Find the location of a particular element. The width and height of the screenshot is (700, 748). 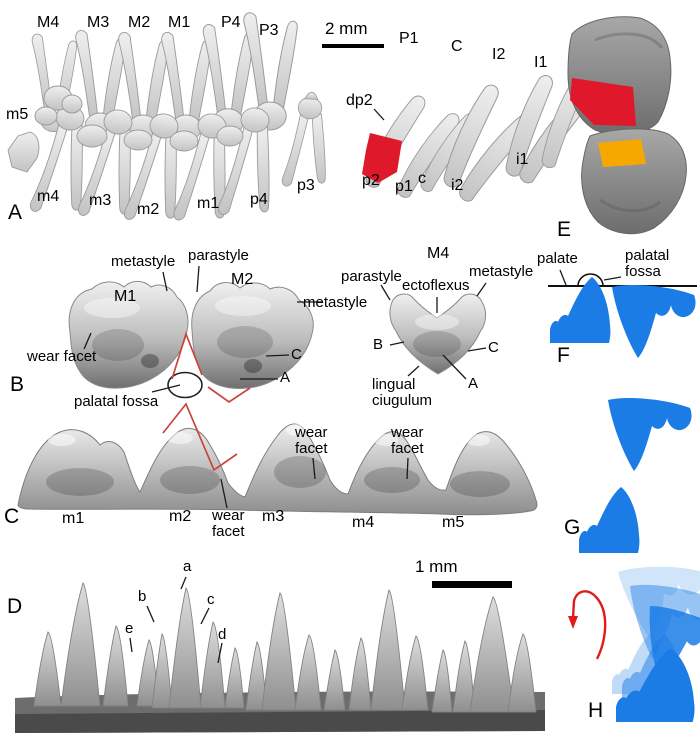

panel-b-m1-tooth is located at coordinates (128, 334).